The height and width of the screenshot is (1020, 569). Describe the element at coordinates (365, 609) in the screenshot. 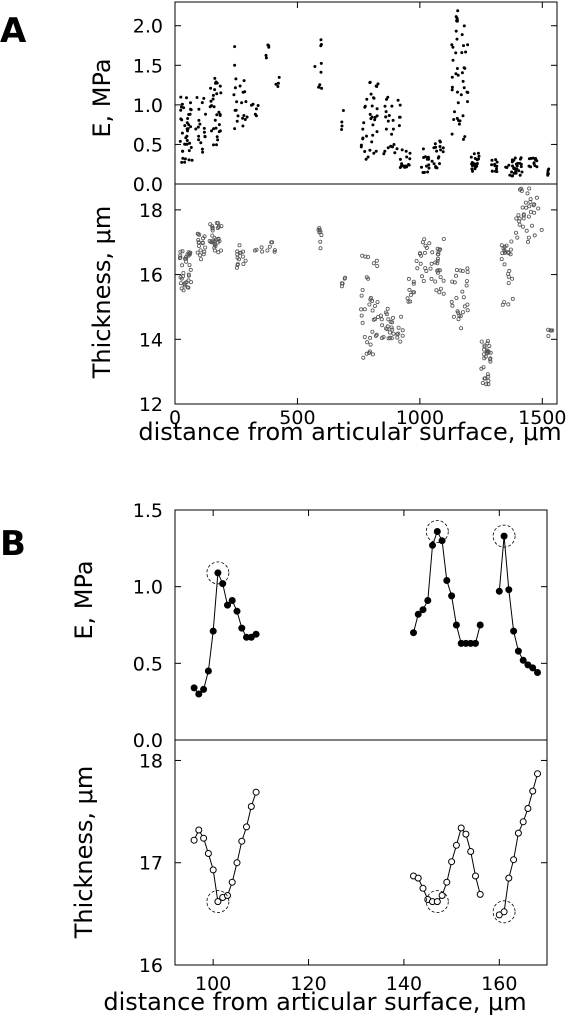

I see `panel-b-modulus-series` at that location.